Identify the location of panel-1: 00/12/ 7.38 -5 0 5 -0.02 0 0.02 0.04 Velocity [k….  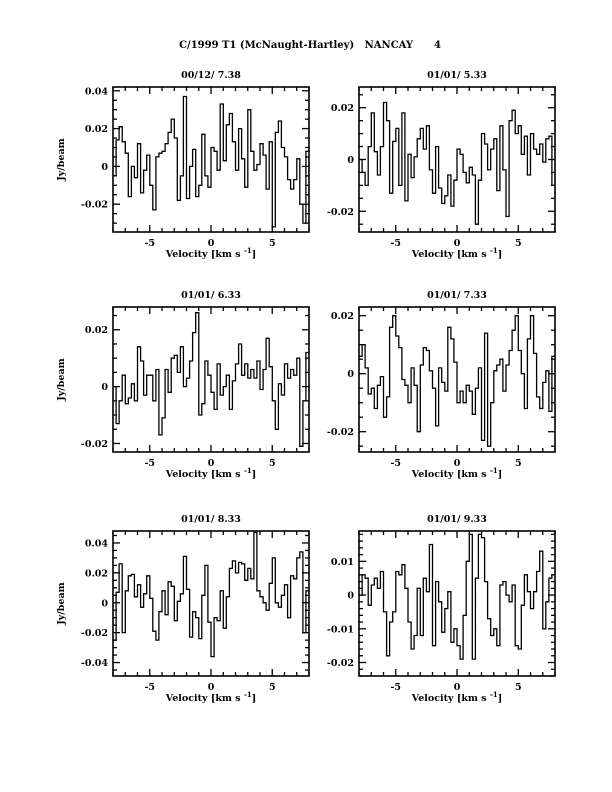
(183, 165).